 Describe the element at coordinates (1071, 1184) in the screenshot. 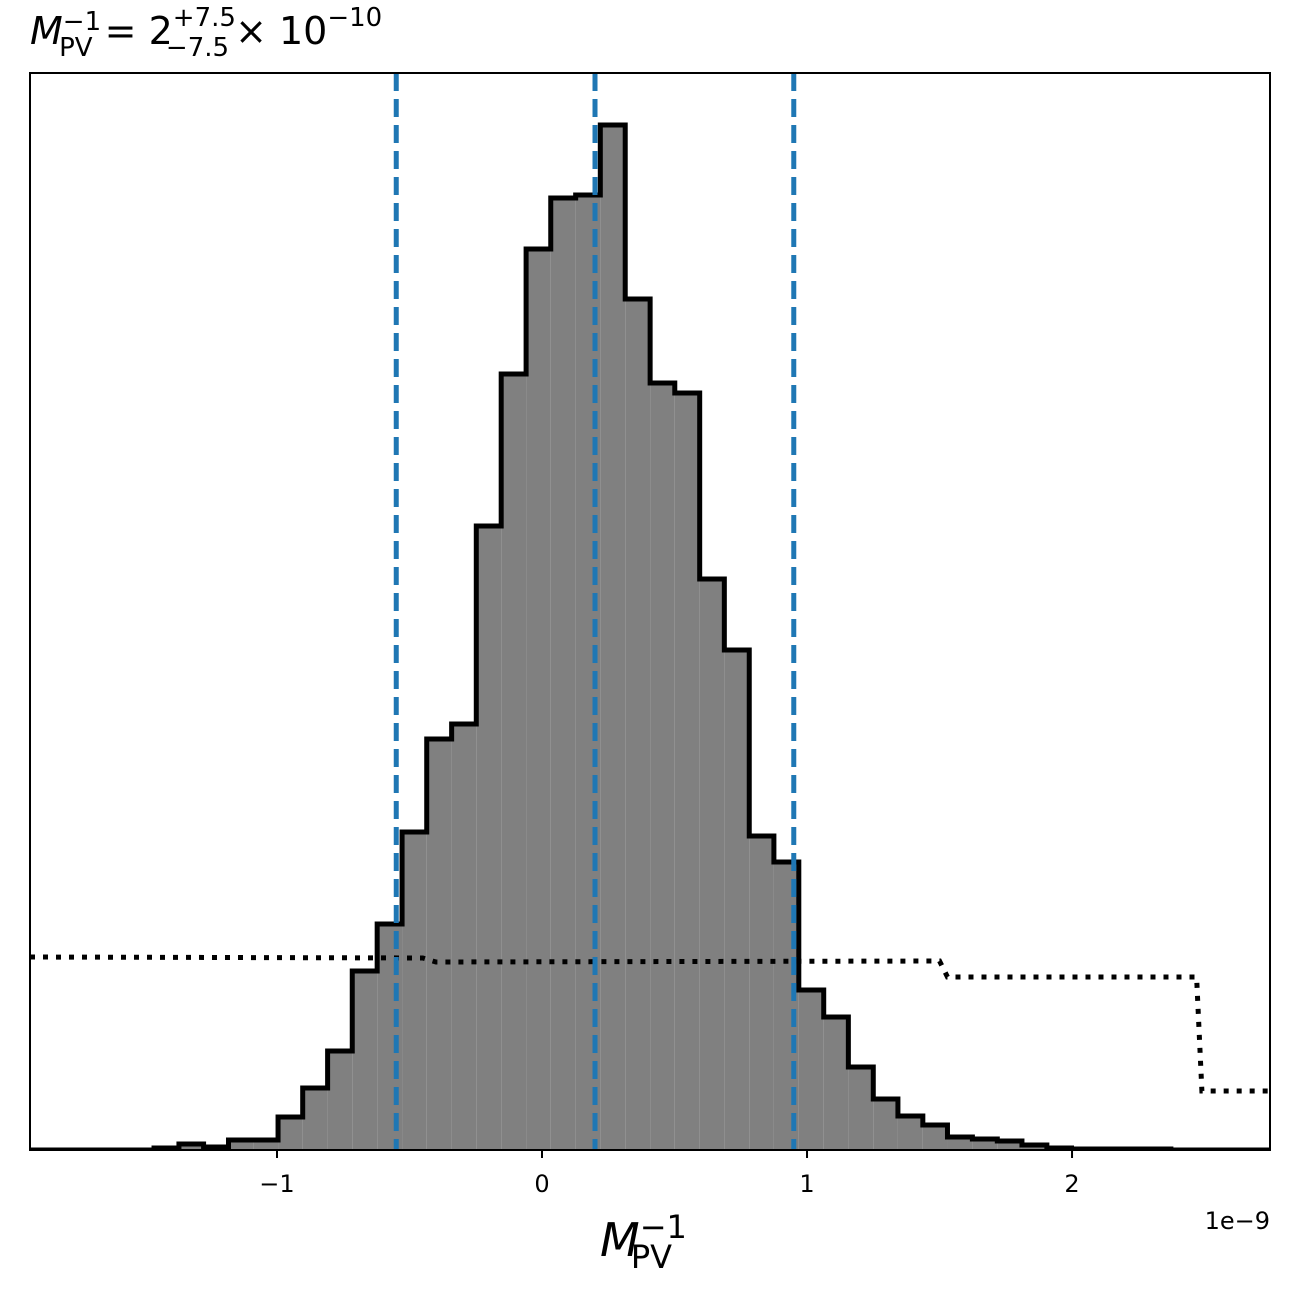

I see `x-tick-label: 2` at that location.